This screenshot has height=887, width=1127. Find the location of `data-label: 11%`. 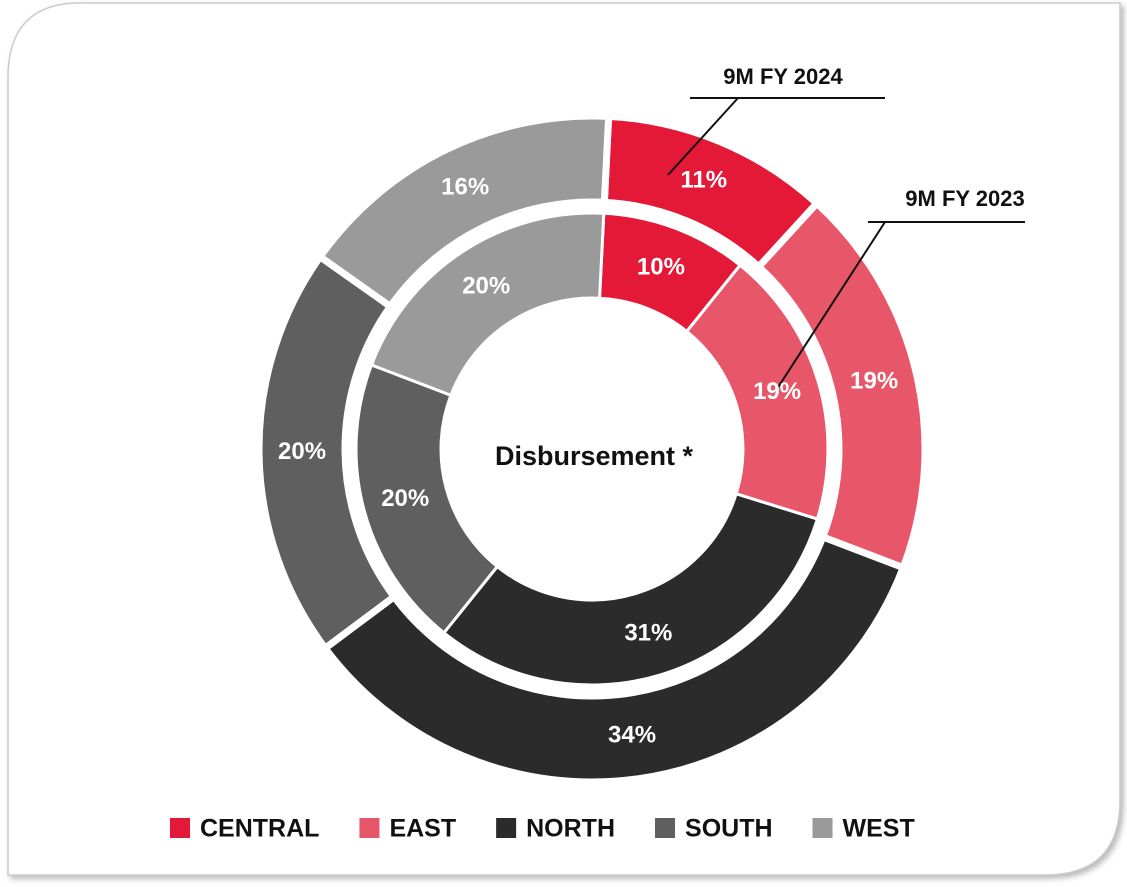

data-label: 11% is located at coordinates (703, 180).